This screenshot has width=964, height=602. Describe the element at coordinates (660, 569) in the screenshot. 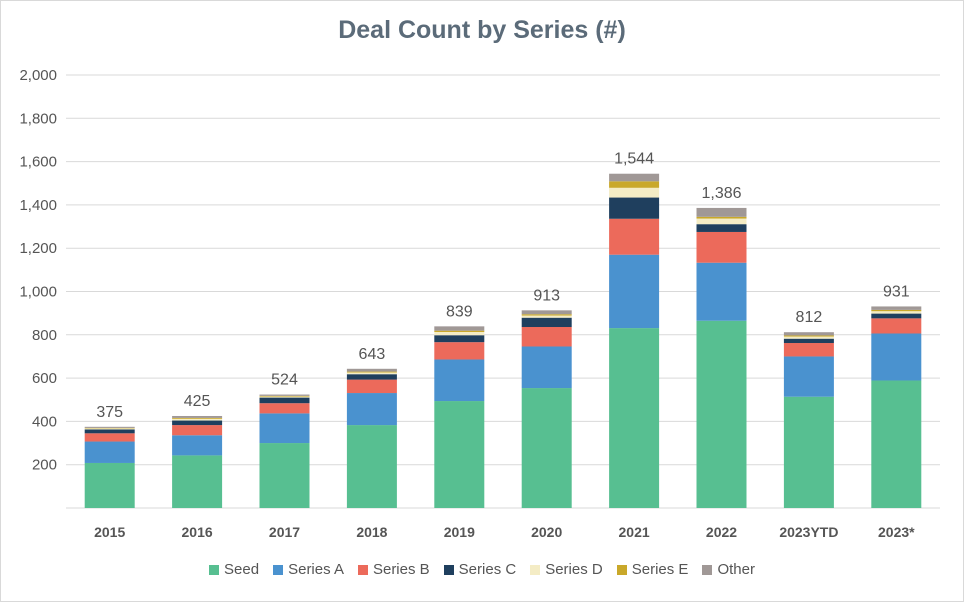

I see `legend-label: Series E` at that location.